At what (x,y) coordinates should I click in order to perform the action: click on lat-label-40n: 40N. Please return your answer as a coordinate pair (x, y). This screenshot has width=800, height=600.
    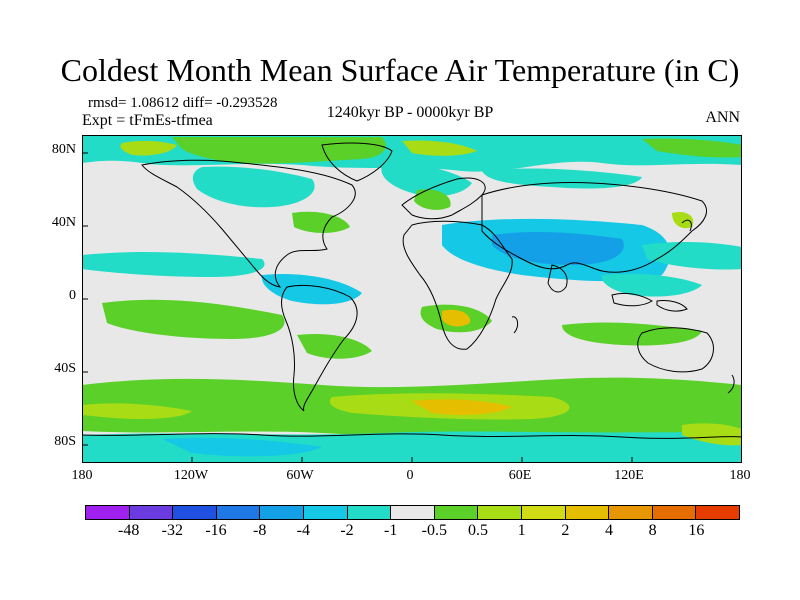
    Looking at the image, I should click on (63, 222).